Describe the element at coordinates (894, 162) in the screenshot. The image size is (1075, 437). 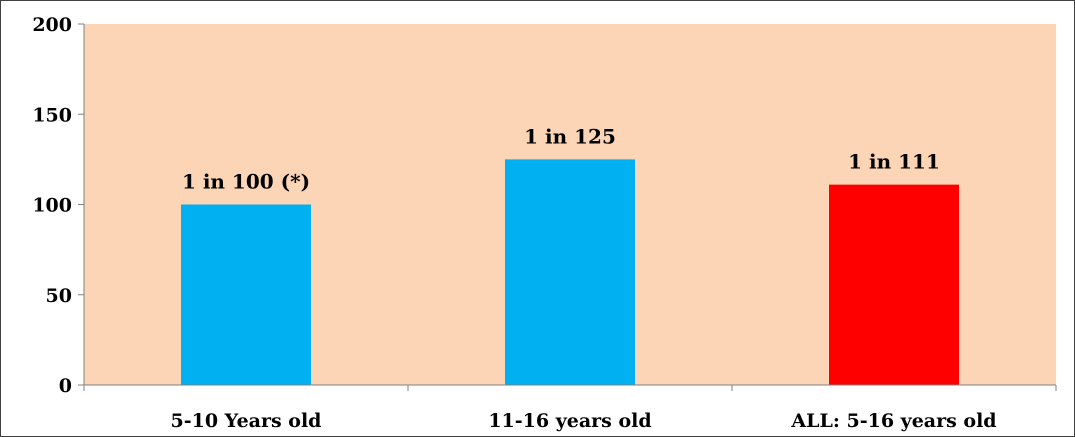
I see `data-label: 1 in 111` at that location.